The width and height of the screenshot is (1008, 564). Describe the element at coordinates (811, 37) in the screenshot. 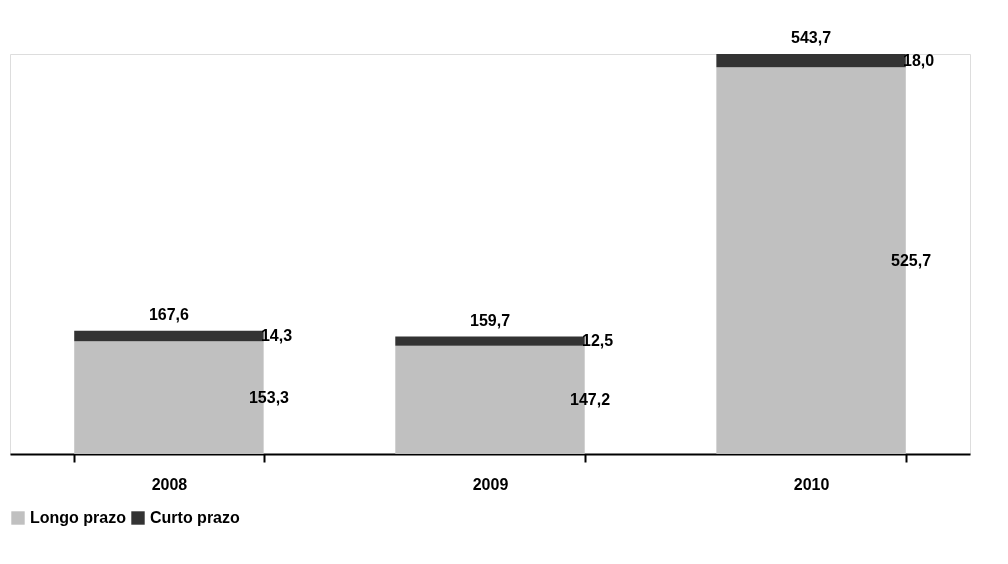

I see `total-label: 543,7` at that location.